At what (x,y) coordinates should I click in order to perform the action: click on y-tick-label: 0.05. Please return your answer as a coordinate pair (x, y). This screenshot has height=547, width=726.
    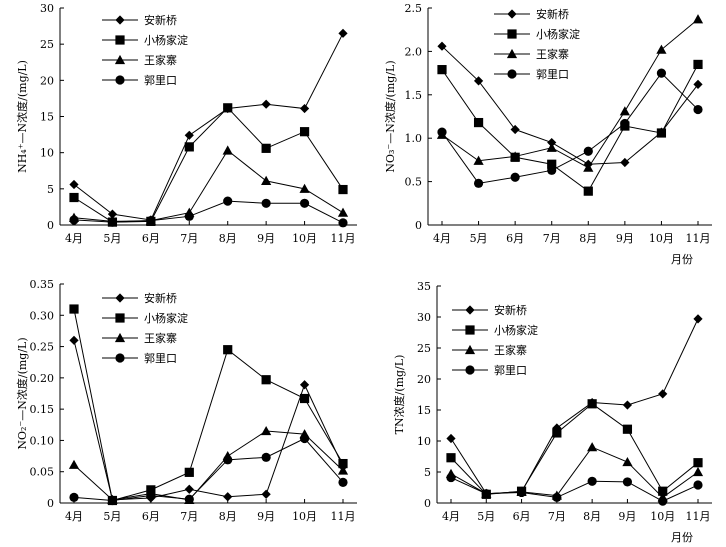
    Looking at the image, I should click on (42, 472).